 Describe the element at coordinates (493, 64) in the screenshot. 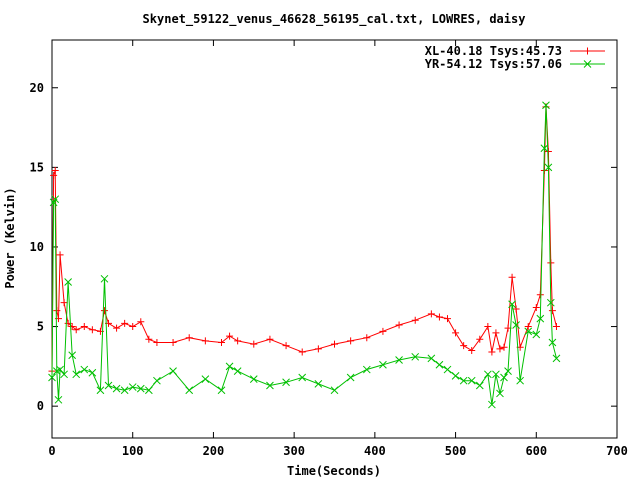

I see `legend-label-yr: YR-54.12 Tsys:57.06` at that location.